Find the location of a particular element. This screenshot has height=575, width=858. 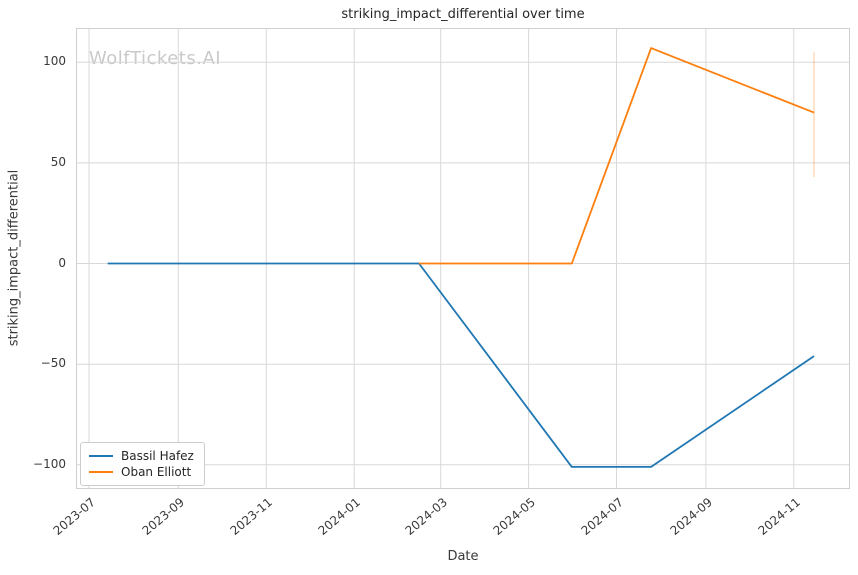

legend-item: Bassil Hafez is located at coordinates (141, 456).